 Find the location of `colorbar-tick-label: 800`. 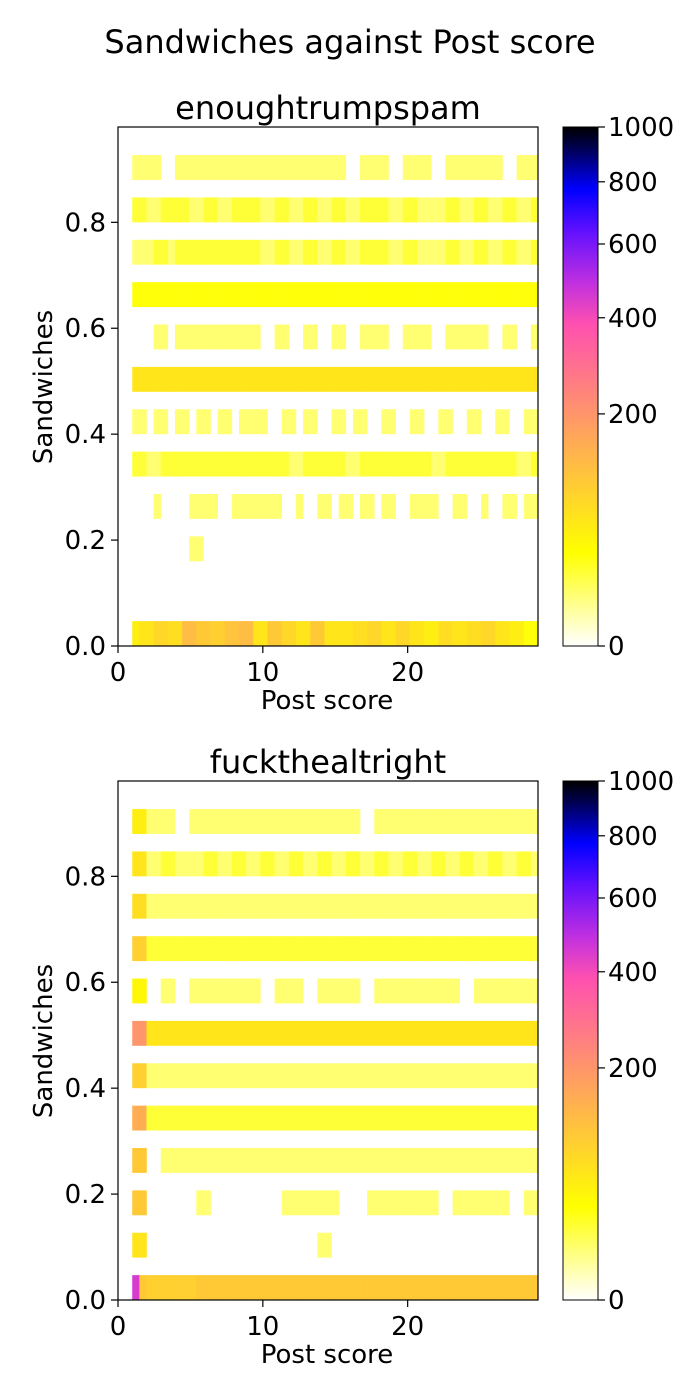

colorbar-tick-label: 800 is located at coordinates (633, 183).